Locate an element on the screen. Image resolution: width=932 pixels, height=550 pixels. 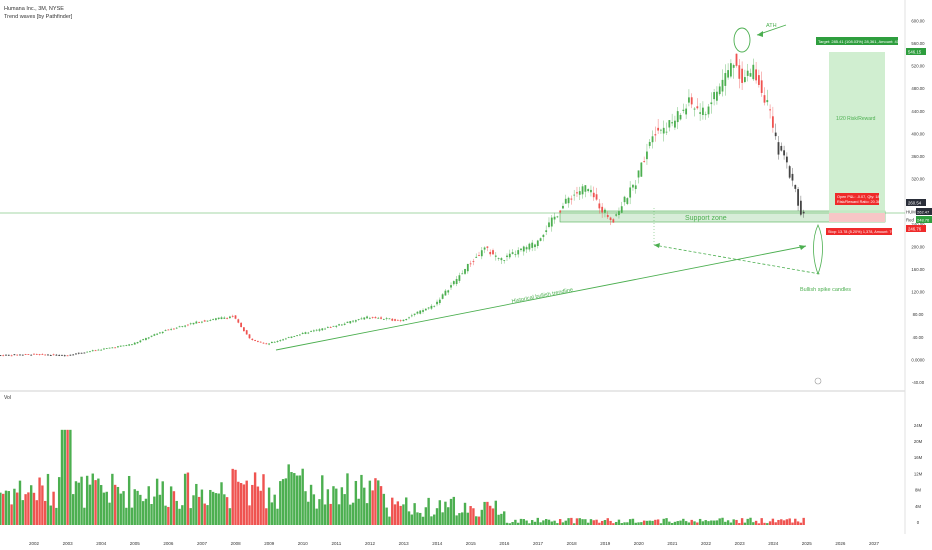
red-price-tag is located at coordinates (924, 219).